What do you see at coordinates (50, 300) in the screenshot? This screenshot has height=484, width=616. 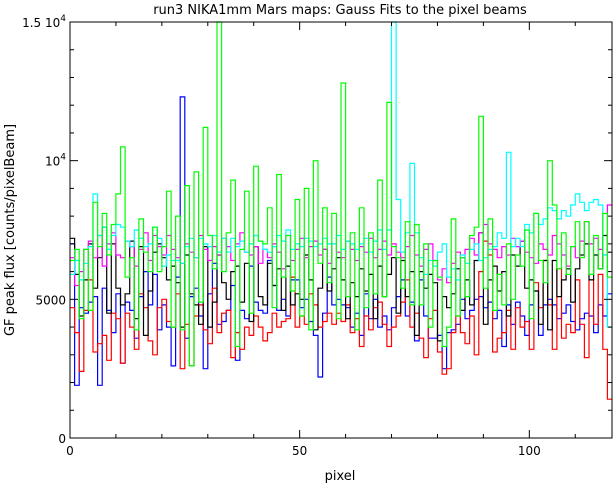 I see `y-tick-label: 5000` at bounding box center [50, 300].